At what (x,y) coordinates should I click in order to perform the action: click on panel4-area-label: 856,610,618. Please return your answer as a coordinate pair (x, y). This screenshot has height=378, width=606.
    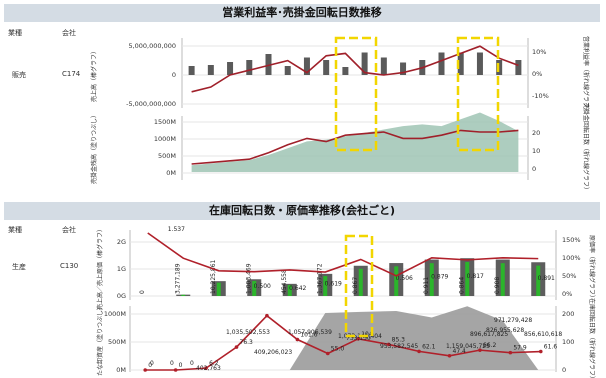
    Looking at the image, I should click on (543, 334).